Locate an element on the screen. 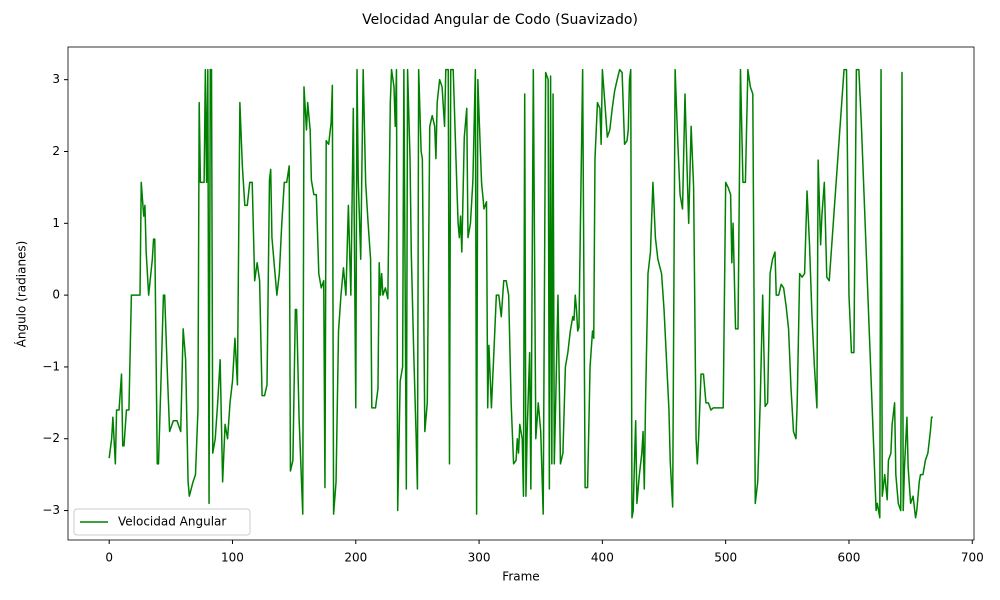 The height and width of the screenshot is (600, 1000). x-tick-label: 100 is located at coordinates (232, 558).